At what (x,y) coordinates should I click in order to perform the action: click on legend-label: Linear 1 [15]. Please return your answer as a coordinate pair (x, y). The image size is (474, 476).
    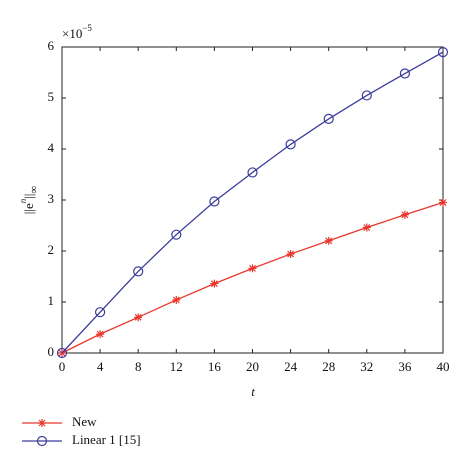
    Looking at the image, I should click on (106, 439).